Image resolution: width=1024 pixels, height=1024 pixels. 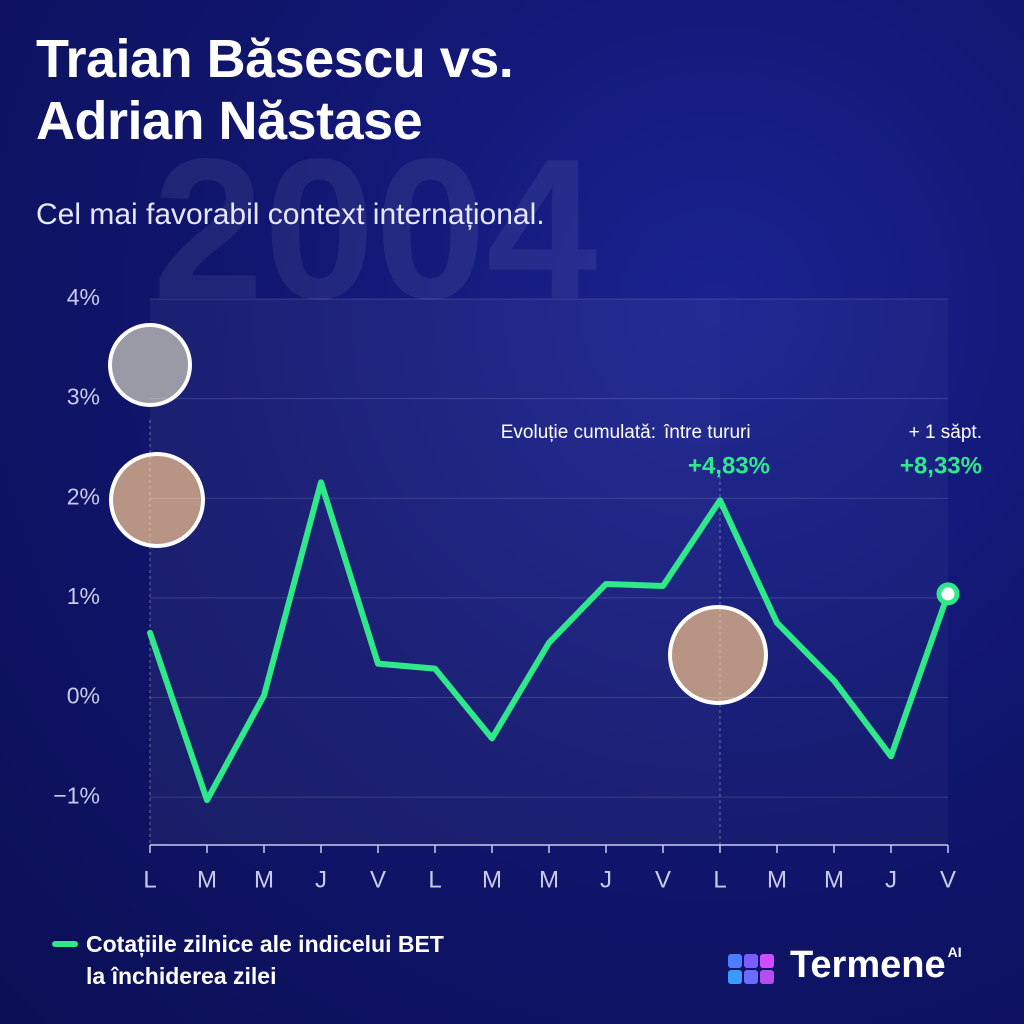 I want to click on watermark: 2004, so click(x=375, y=229).